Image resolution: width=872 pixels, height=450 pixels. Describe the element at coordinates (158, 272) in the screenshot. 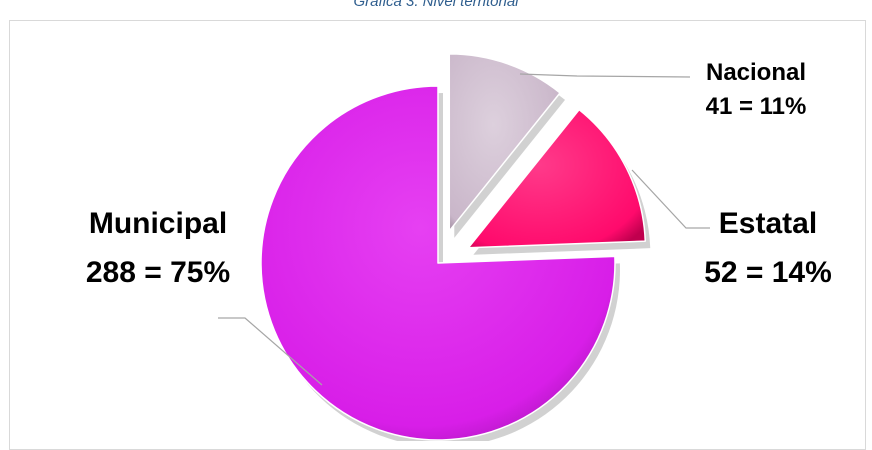

I see `label-municipal-value: 288 = 75%` at that location.